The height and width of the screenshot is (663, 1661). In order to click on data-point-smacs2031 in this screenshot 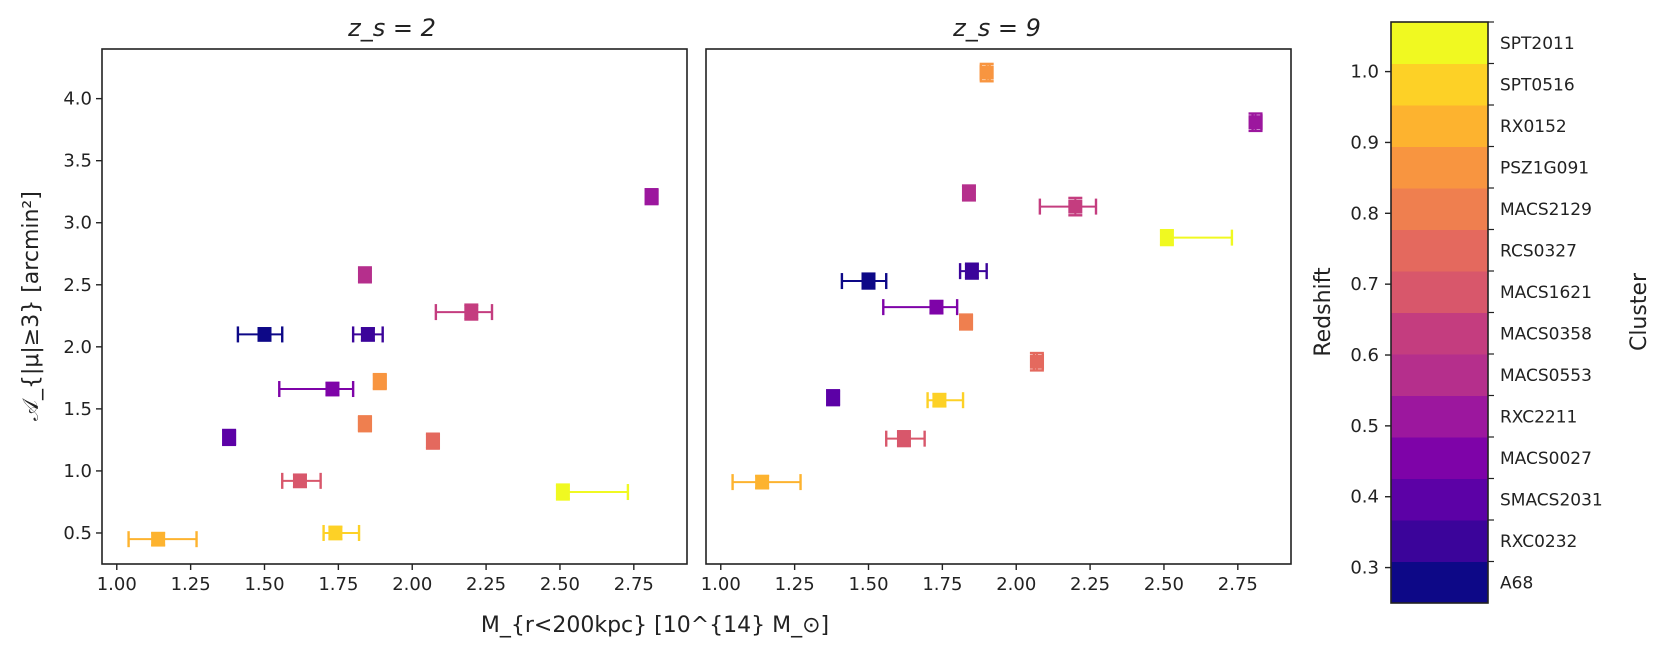, I will do `click(833, 398)`.